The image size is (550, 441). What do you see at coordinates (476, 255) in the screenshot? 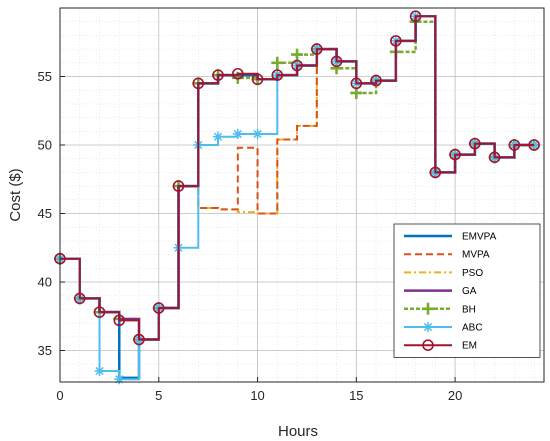
I see `legend-label: MVPA` at bounding box center [476, 255].